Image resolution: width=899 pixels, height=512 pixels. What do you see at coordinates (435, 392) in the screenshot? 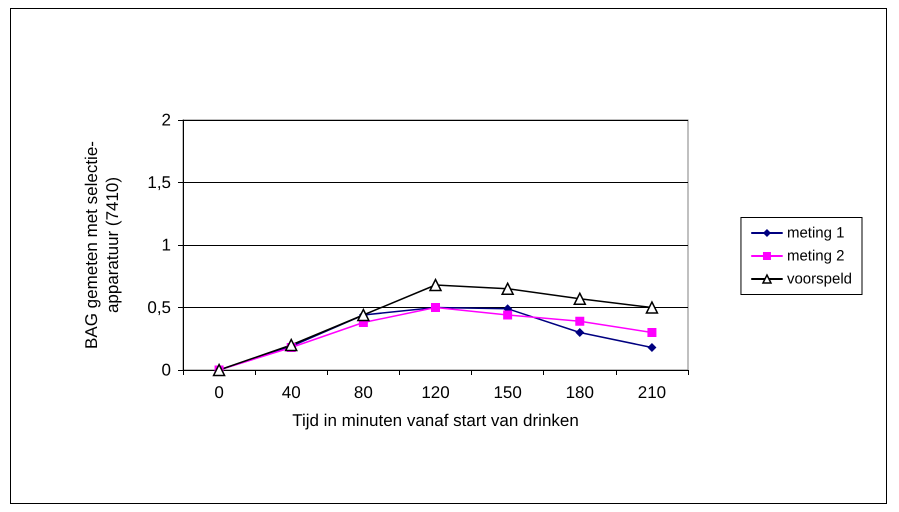
I see `x-tick-label: 120` at bounding box center [435, 392].